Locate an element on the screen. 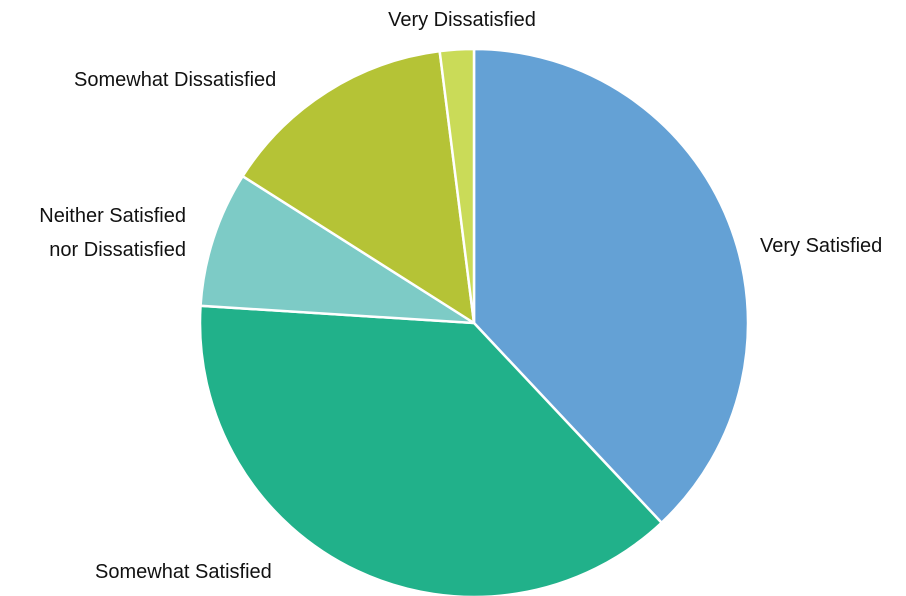  slice-label-line: Very Dissatisfied is located at coordinates (462, 20).